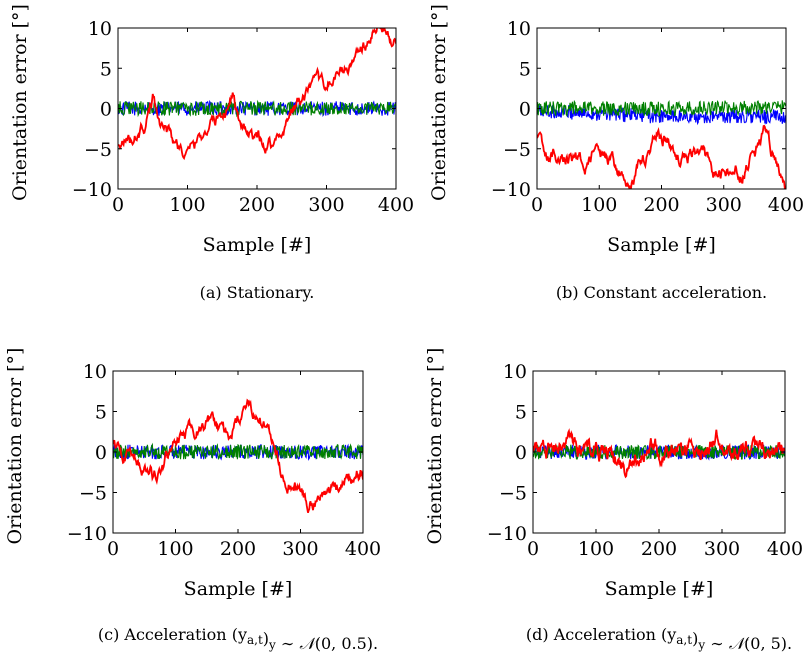  I want to click on panel-caption: (d) Acceleration (ya,t)y ∼ 𝒩(0, 5)., so click(659, 639).